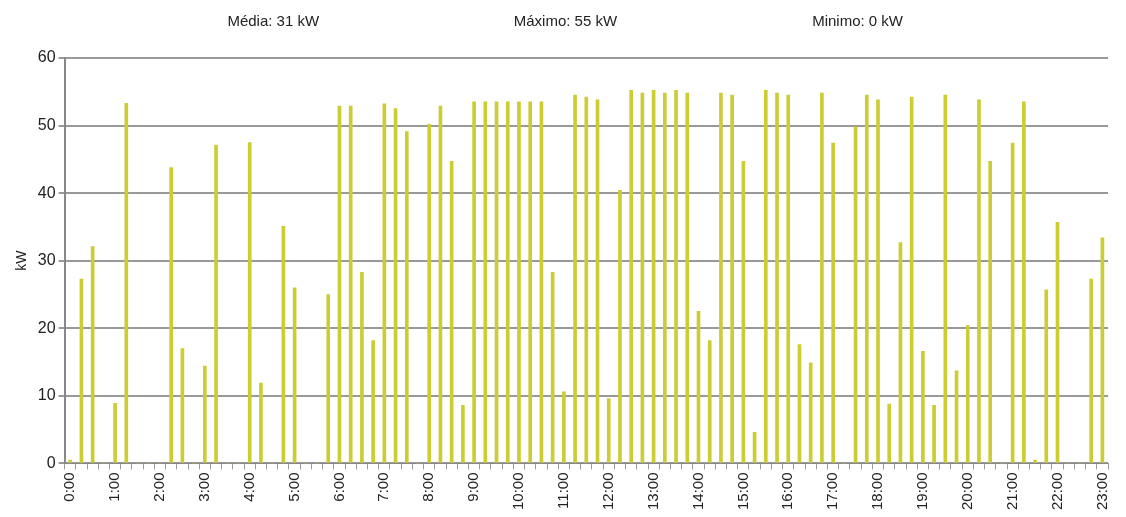 The width and height of the screenshot is (1126, 517). Describe the element at coordinates (46, 192) in the screenshot. I see `y-tick-label: 40` at that location.